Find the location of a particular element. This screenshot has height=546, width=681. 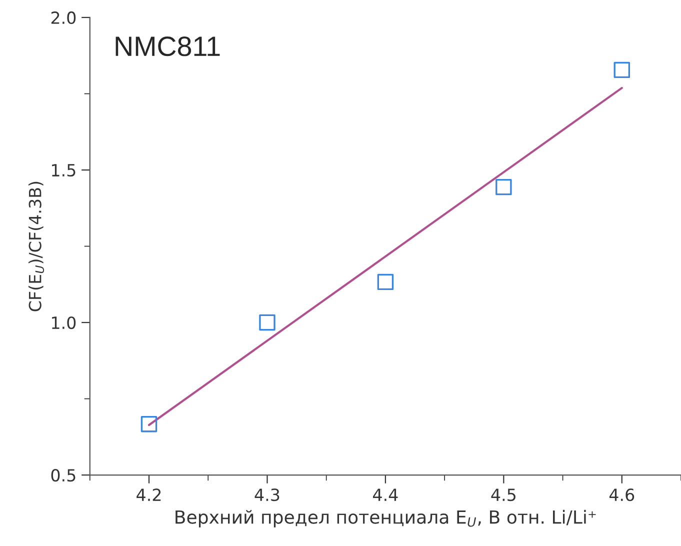

x-tick-label: 4.6 is located at coordinates (621, 495).